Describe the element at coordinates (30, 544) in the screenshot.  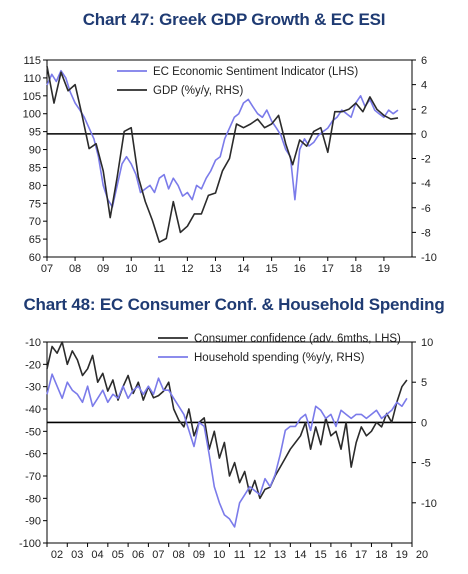
I see `left-axis-tick-label: -100` at that location.